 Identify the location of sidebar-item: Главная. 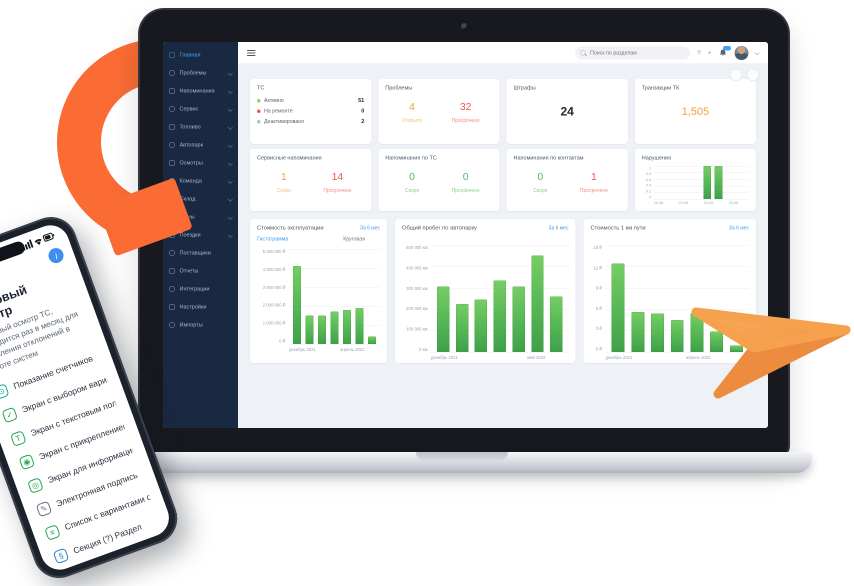
(200, 55).